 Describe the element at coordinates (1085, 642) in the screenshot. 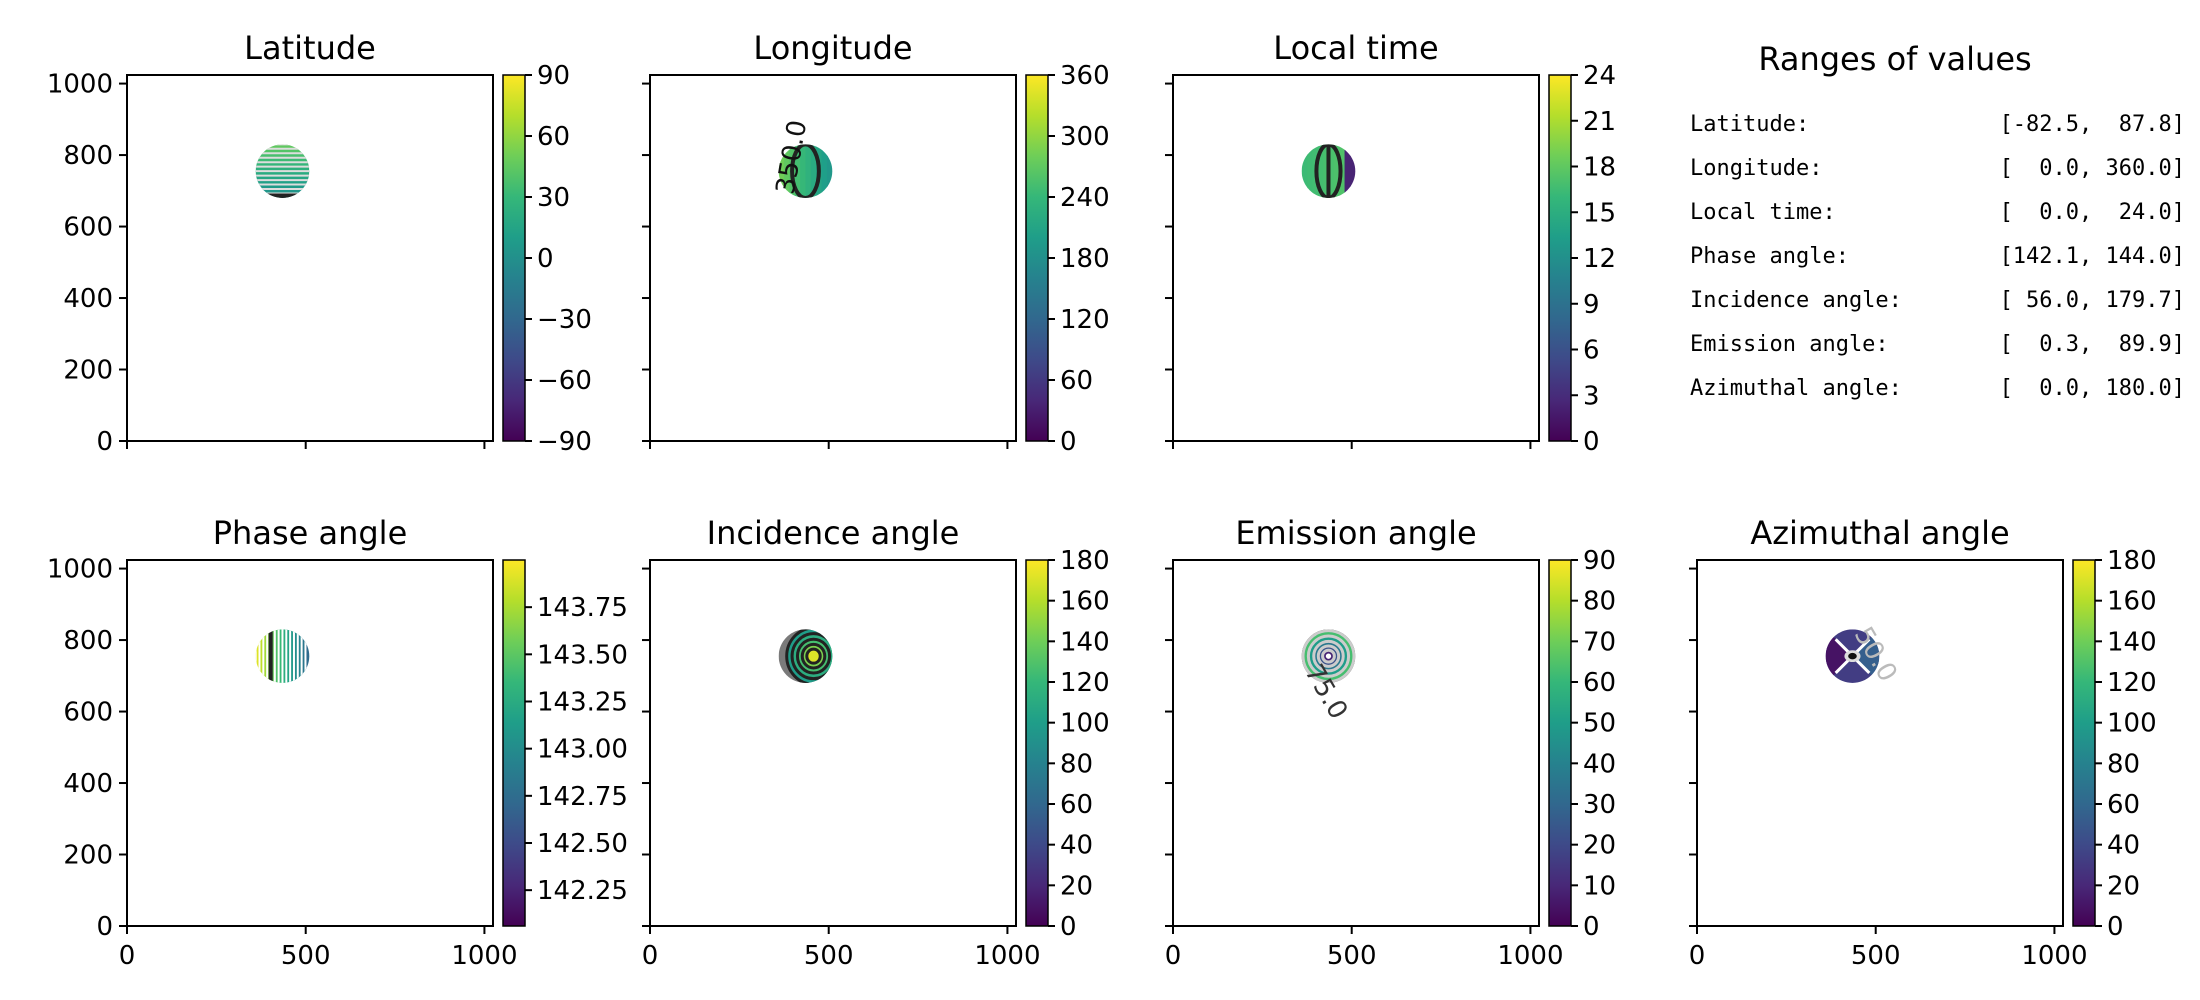

I see `colorbar-tick-label: 140` at that location.